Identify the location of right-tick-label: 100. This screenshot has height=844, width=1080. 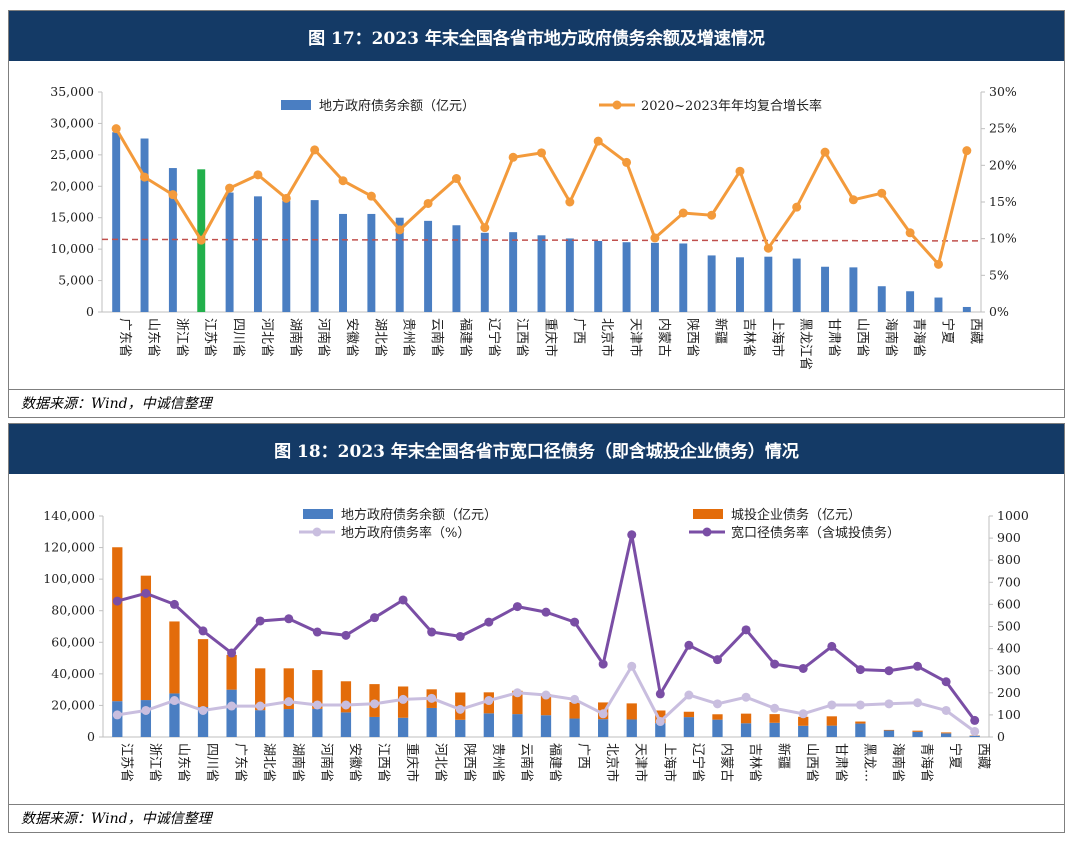
(1009, 714).